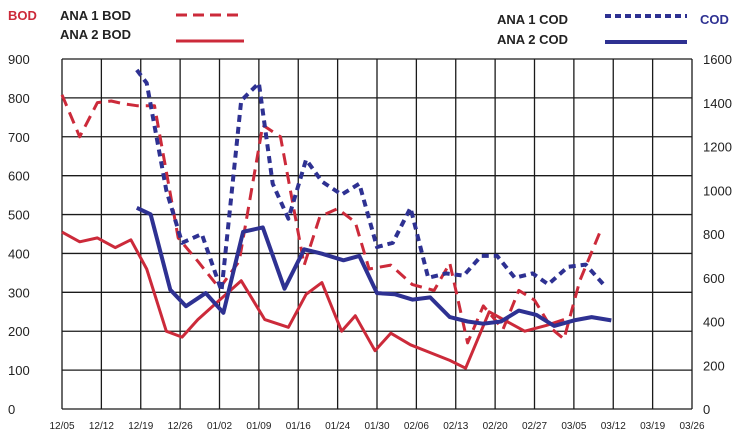 Image resolution: width=749 pixels, height=435 pixels. What do you see at coordinates (19, 292) in the screenshot?
I see `left-tick-label: 300` at bounding box center [19, 292].